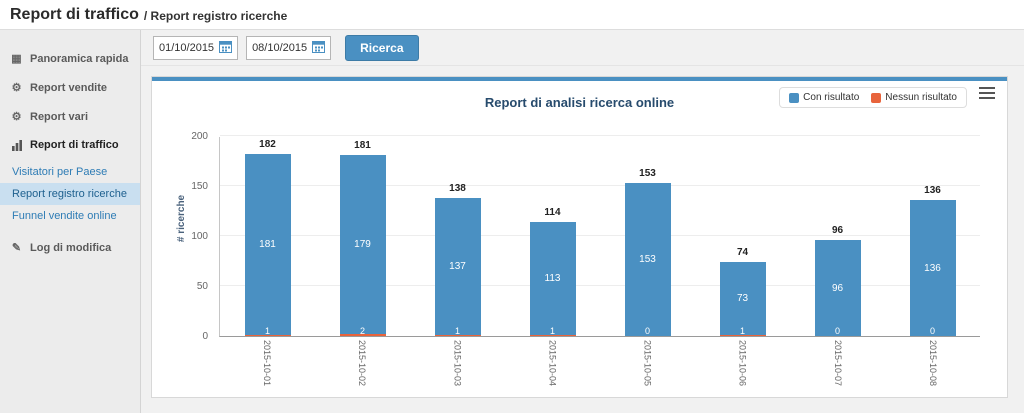  Describe the element at coordinates (742, 252) in the screenshot. I see `bar-total-label: 74` at that location.